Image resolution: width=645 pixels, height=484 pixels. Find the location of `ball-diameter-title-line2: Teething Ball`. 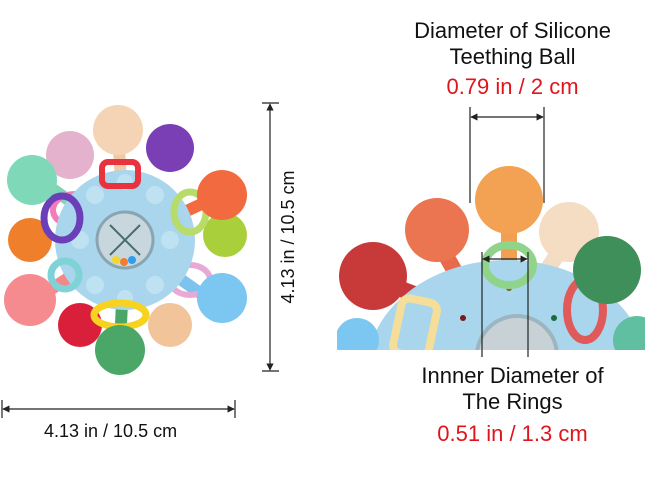

ball-diameter-title-line2: Teething Ball is located at coordinates (512, 56).